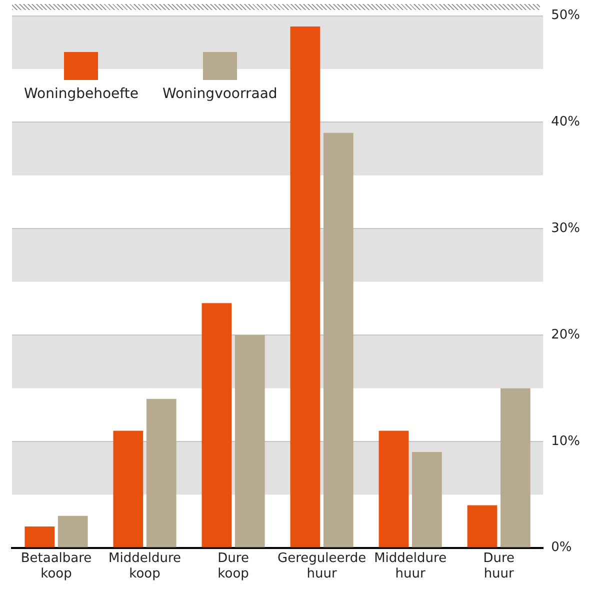 The height and width of the screenshot is (589, 592). Describe the element at coordinates (220, 94) in the screenshot. I see `legend-label: Woningvoorraad` at that location.